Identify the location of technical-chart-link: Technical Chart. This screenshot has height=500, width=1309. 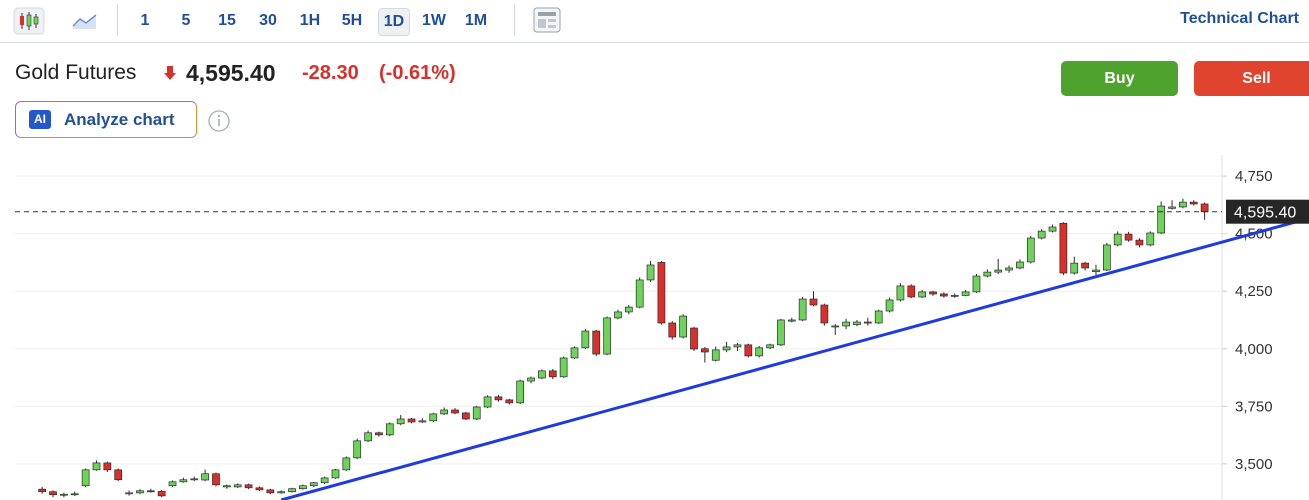
(1239, 18).